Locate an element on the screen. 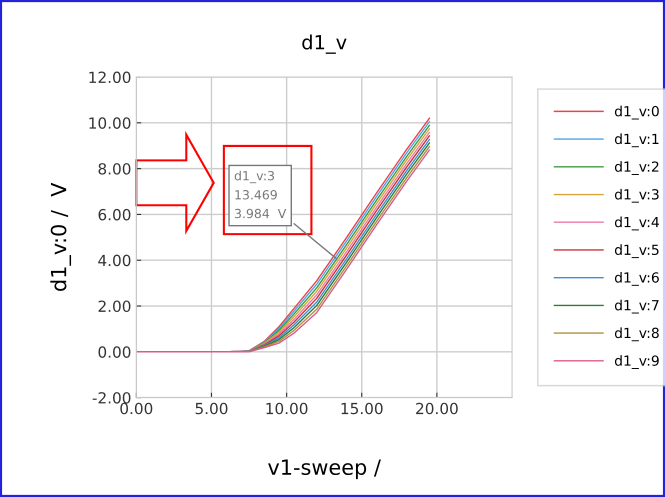  legend-label: d1_v:6 is located at coordinates (636, 279).